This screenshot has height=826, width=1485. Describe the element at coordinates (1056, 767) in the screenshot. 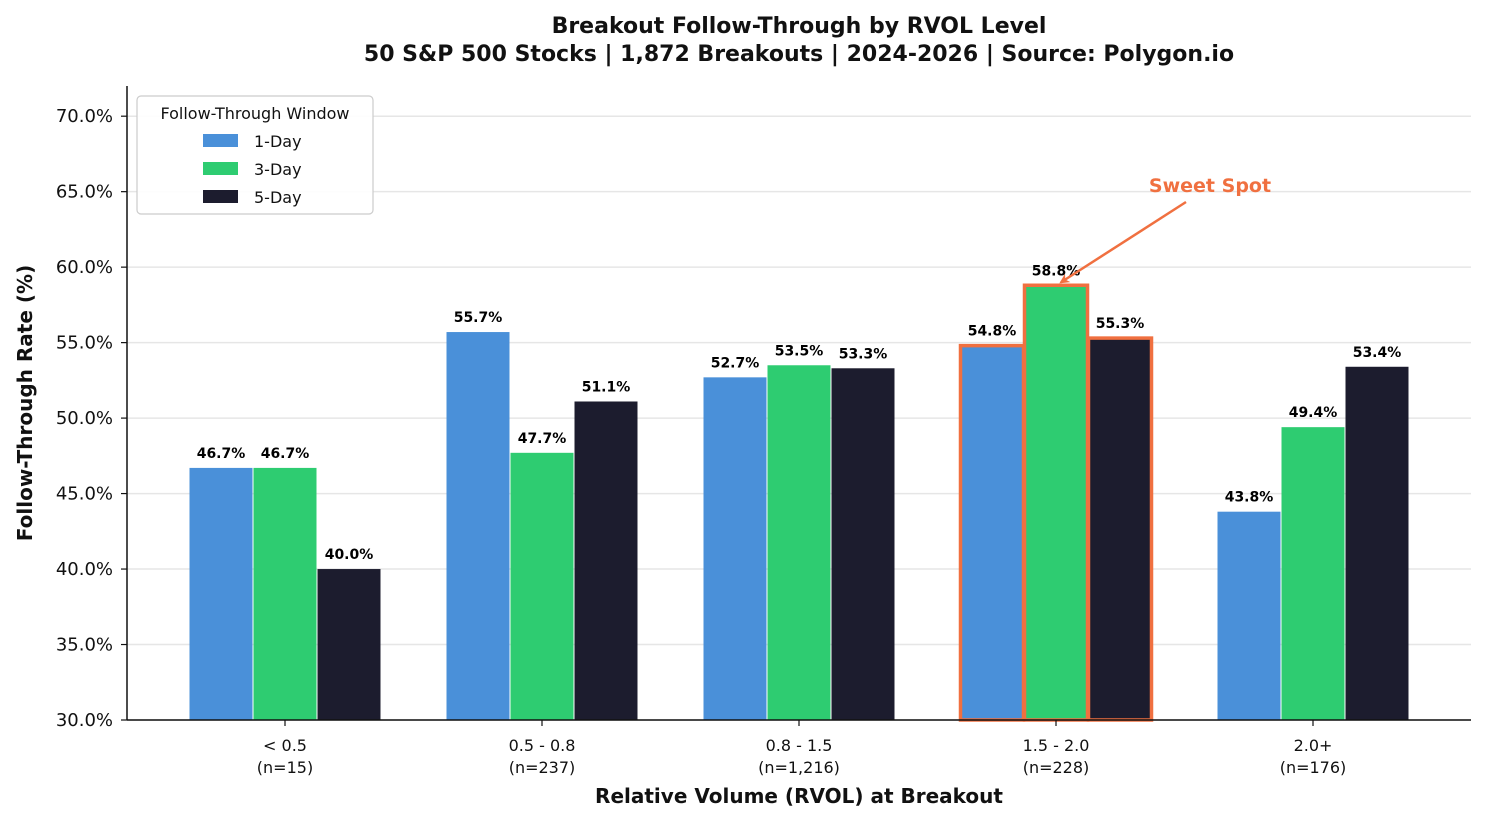

I see `xtick-count-label: (n=228)` at that location.